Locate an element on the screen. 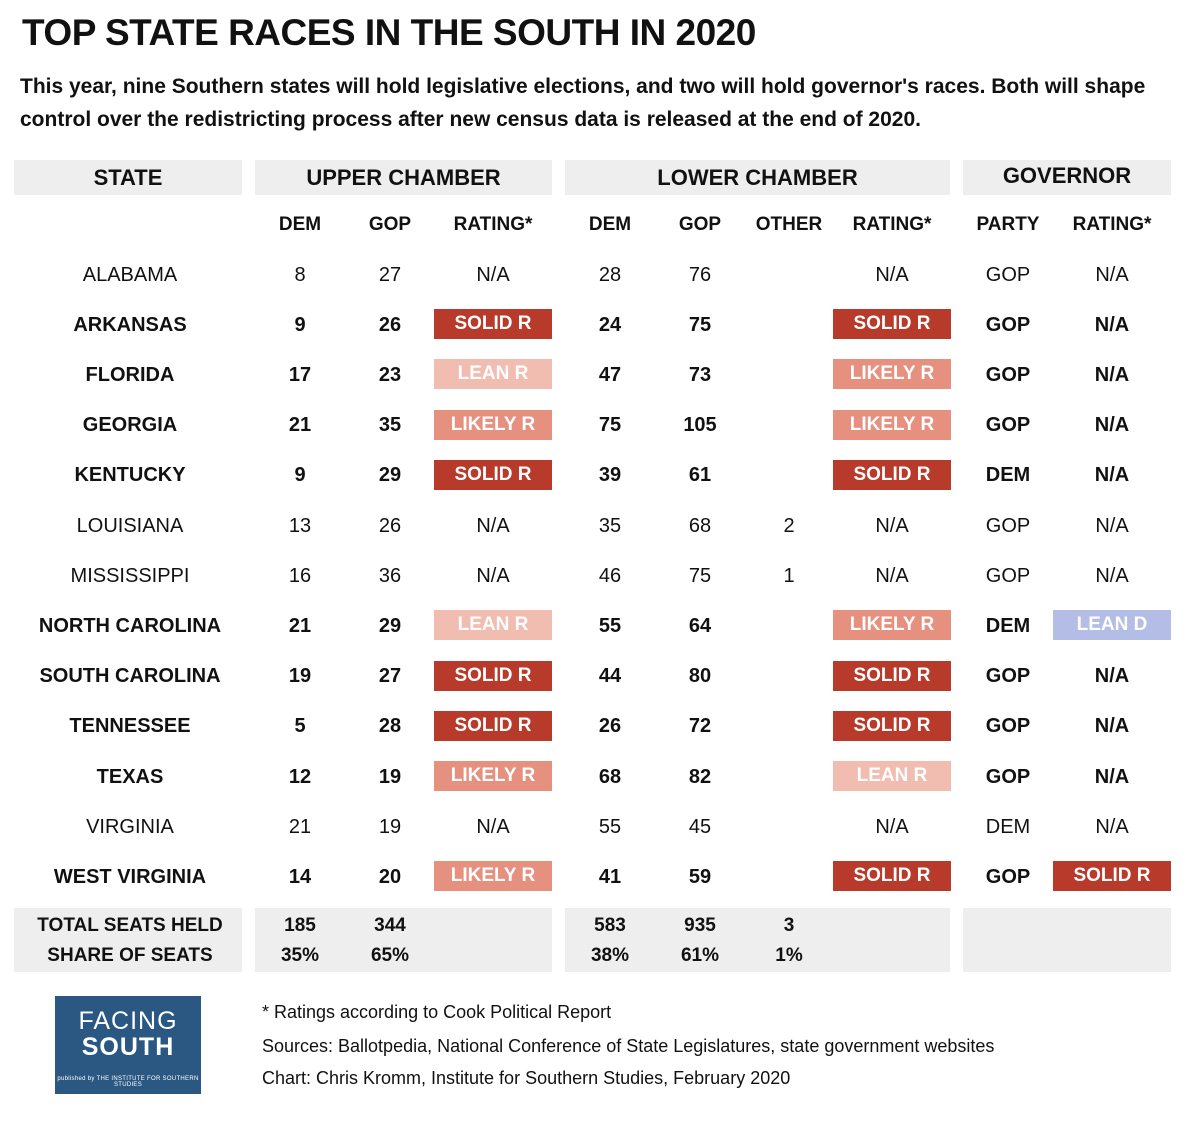 This screenshot has width=1200, height=1122. lower-dem-header: DEM is located at coordinates (610, 224).